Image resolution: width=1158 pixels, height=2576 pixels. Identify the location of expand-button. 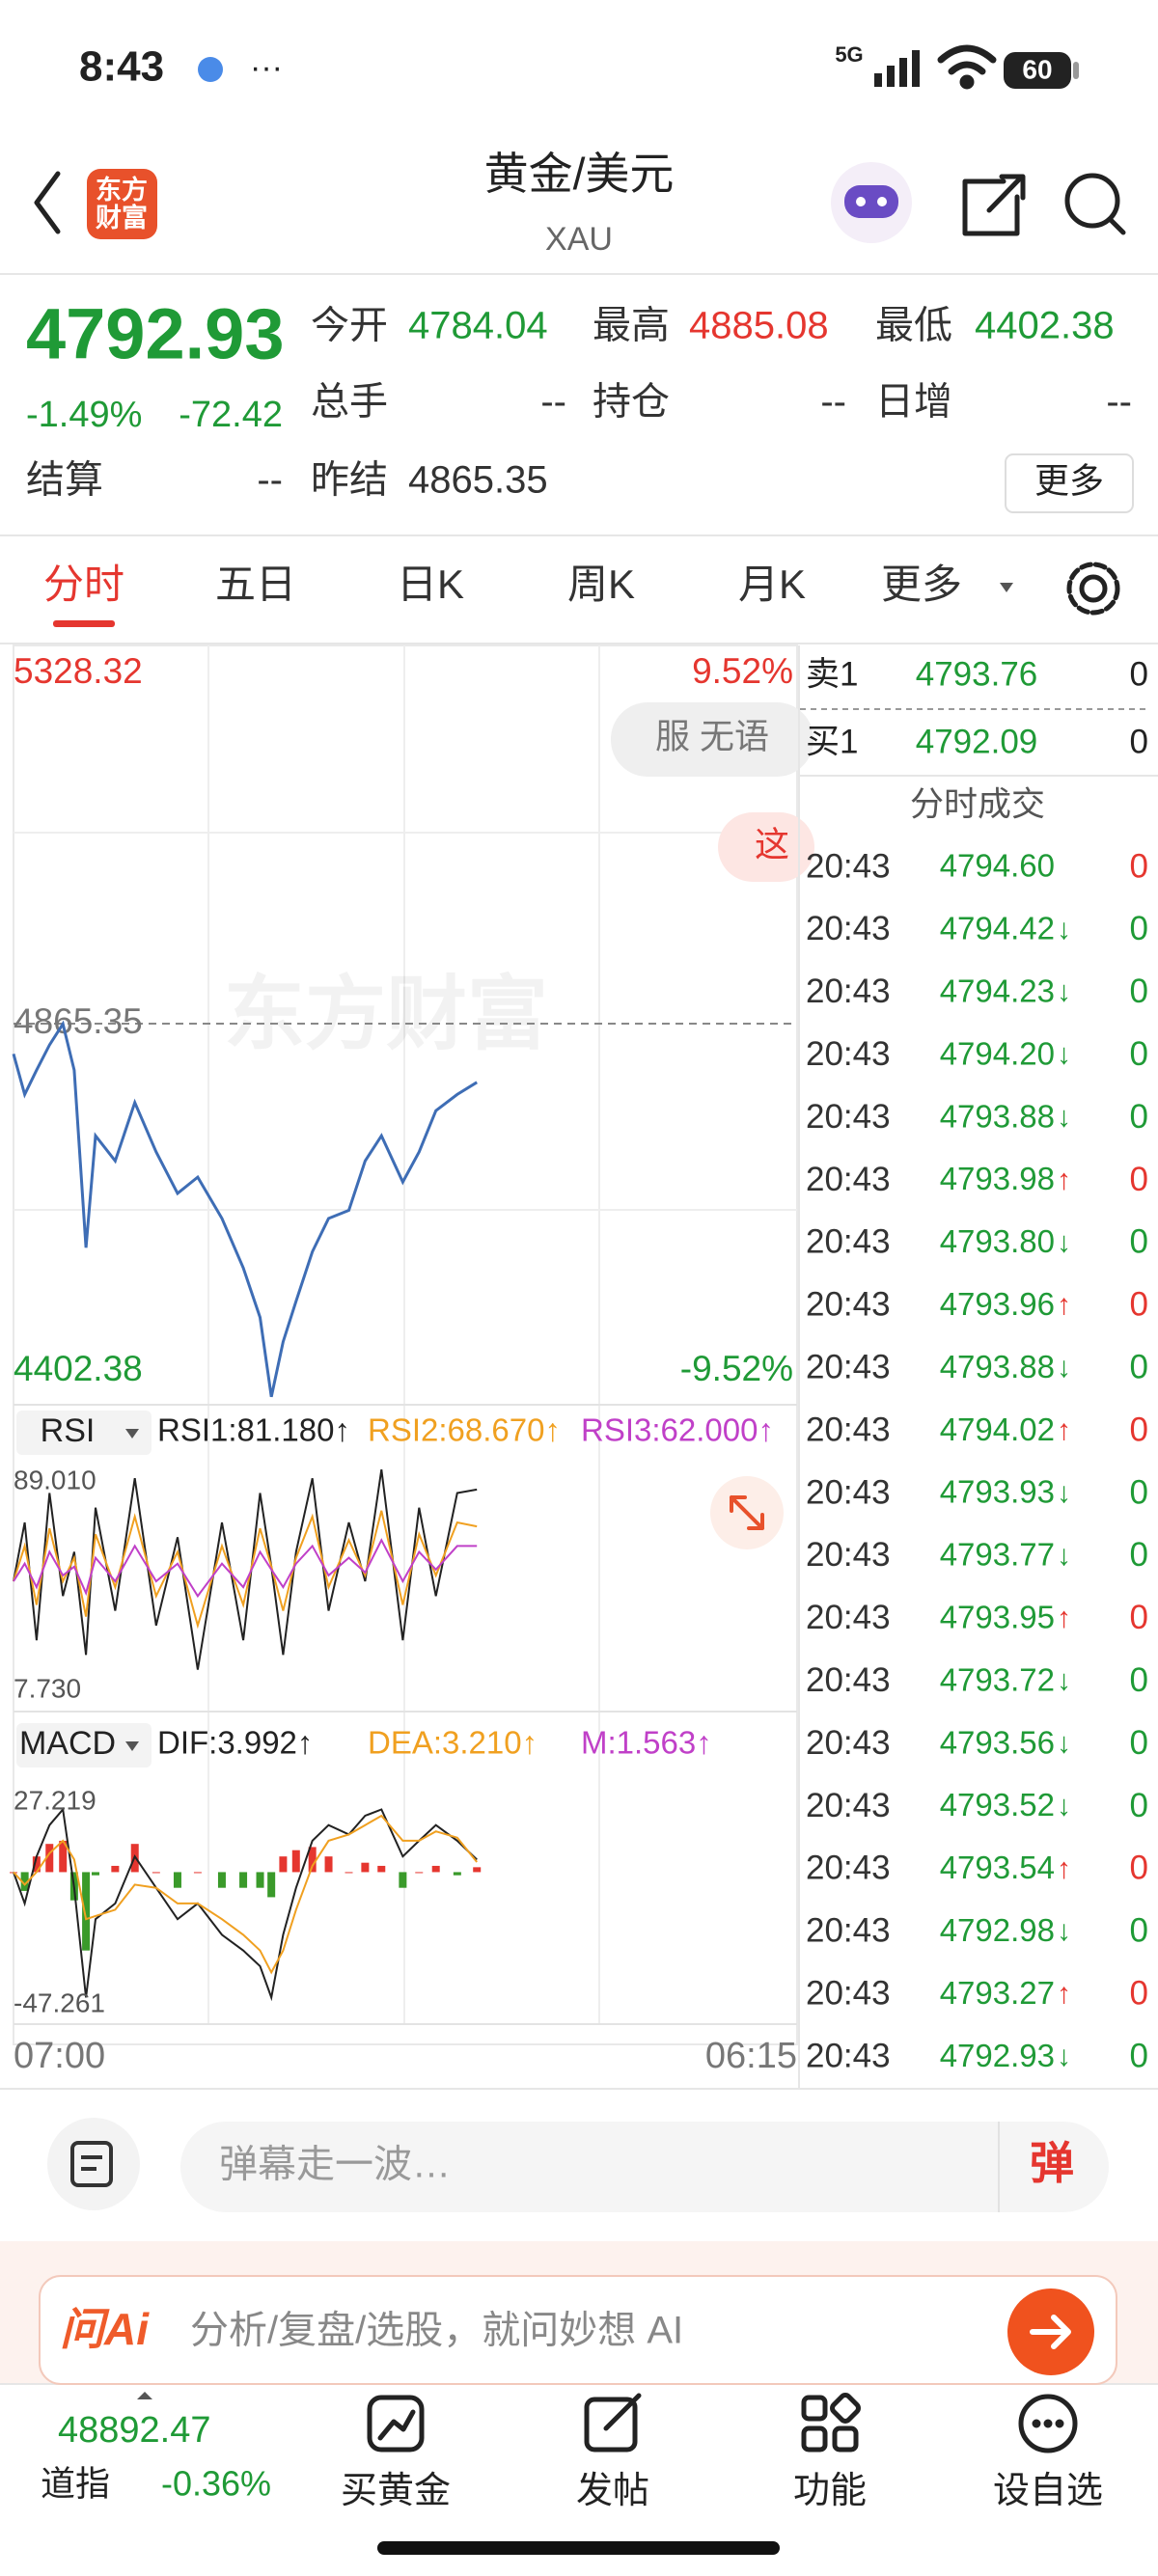
(747, 1513).